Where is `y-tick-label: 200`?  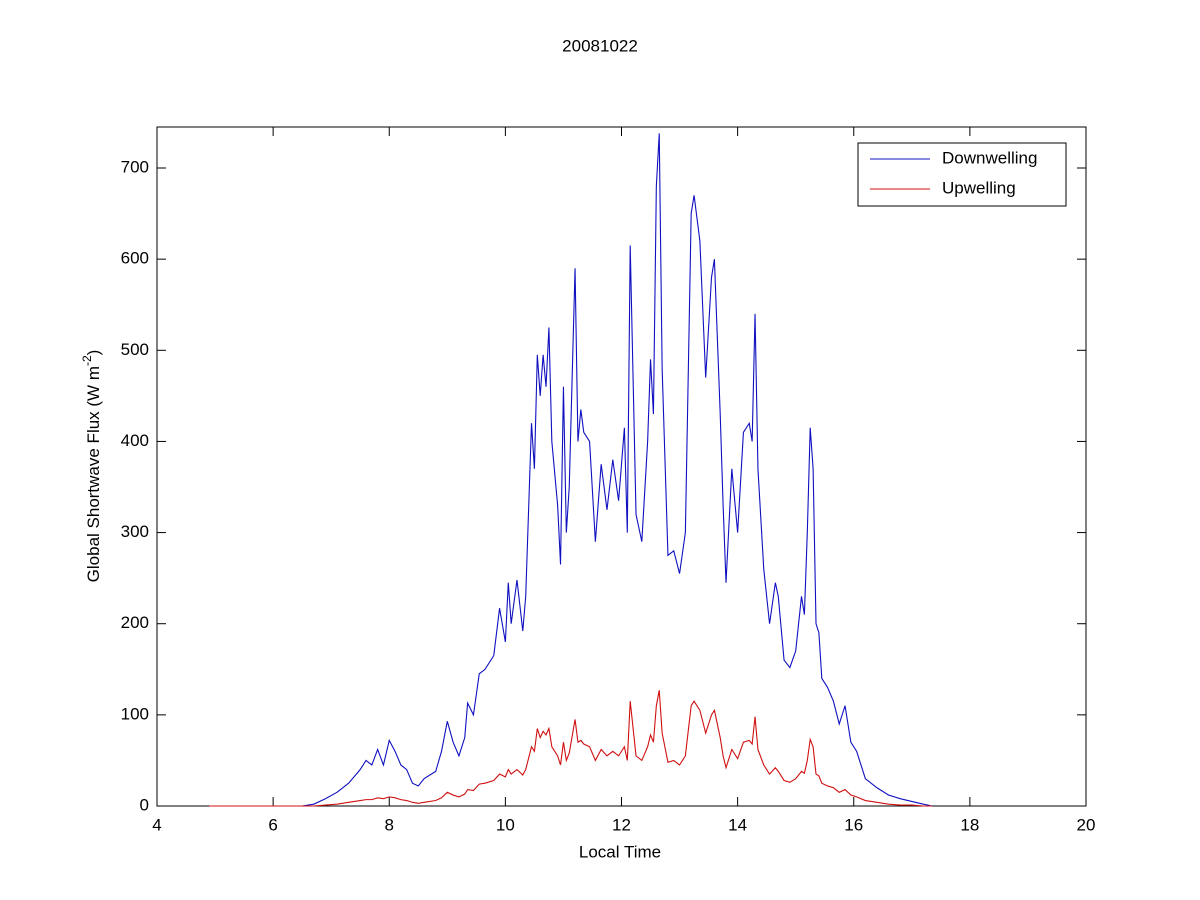 y-tick-label: 200 is located at coordinates (135, 622).